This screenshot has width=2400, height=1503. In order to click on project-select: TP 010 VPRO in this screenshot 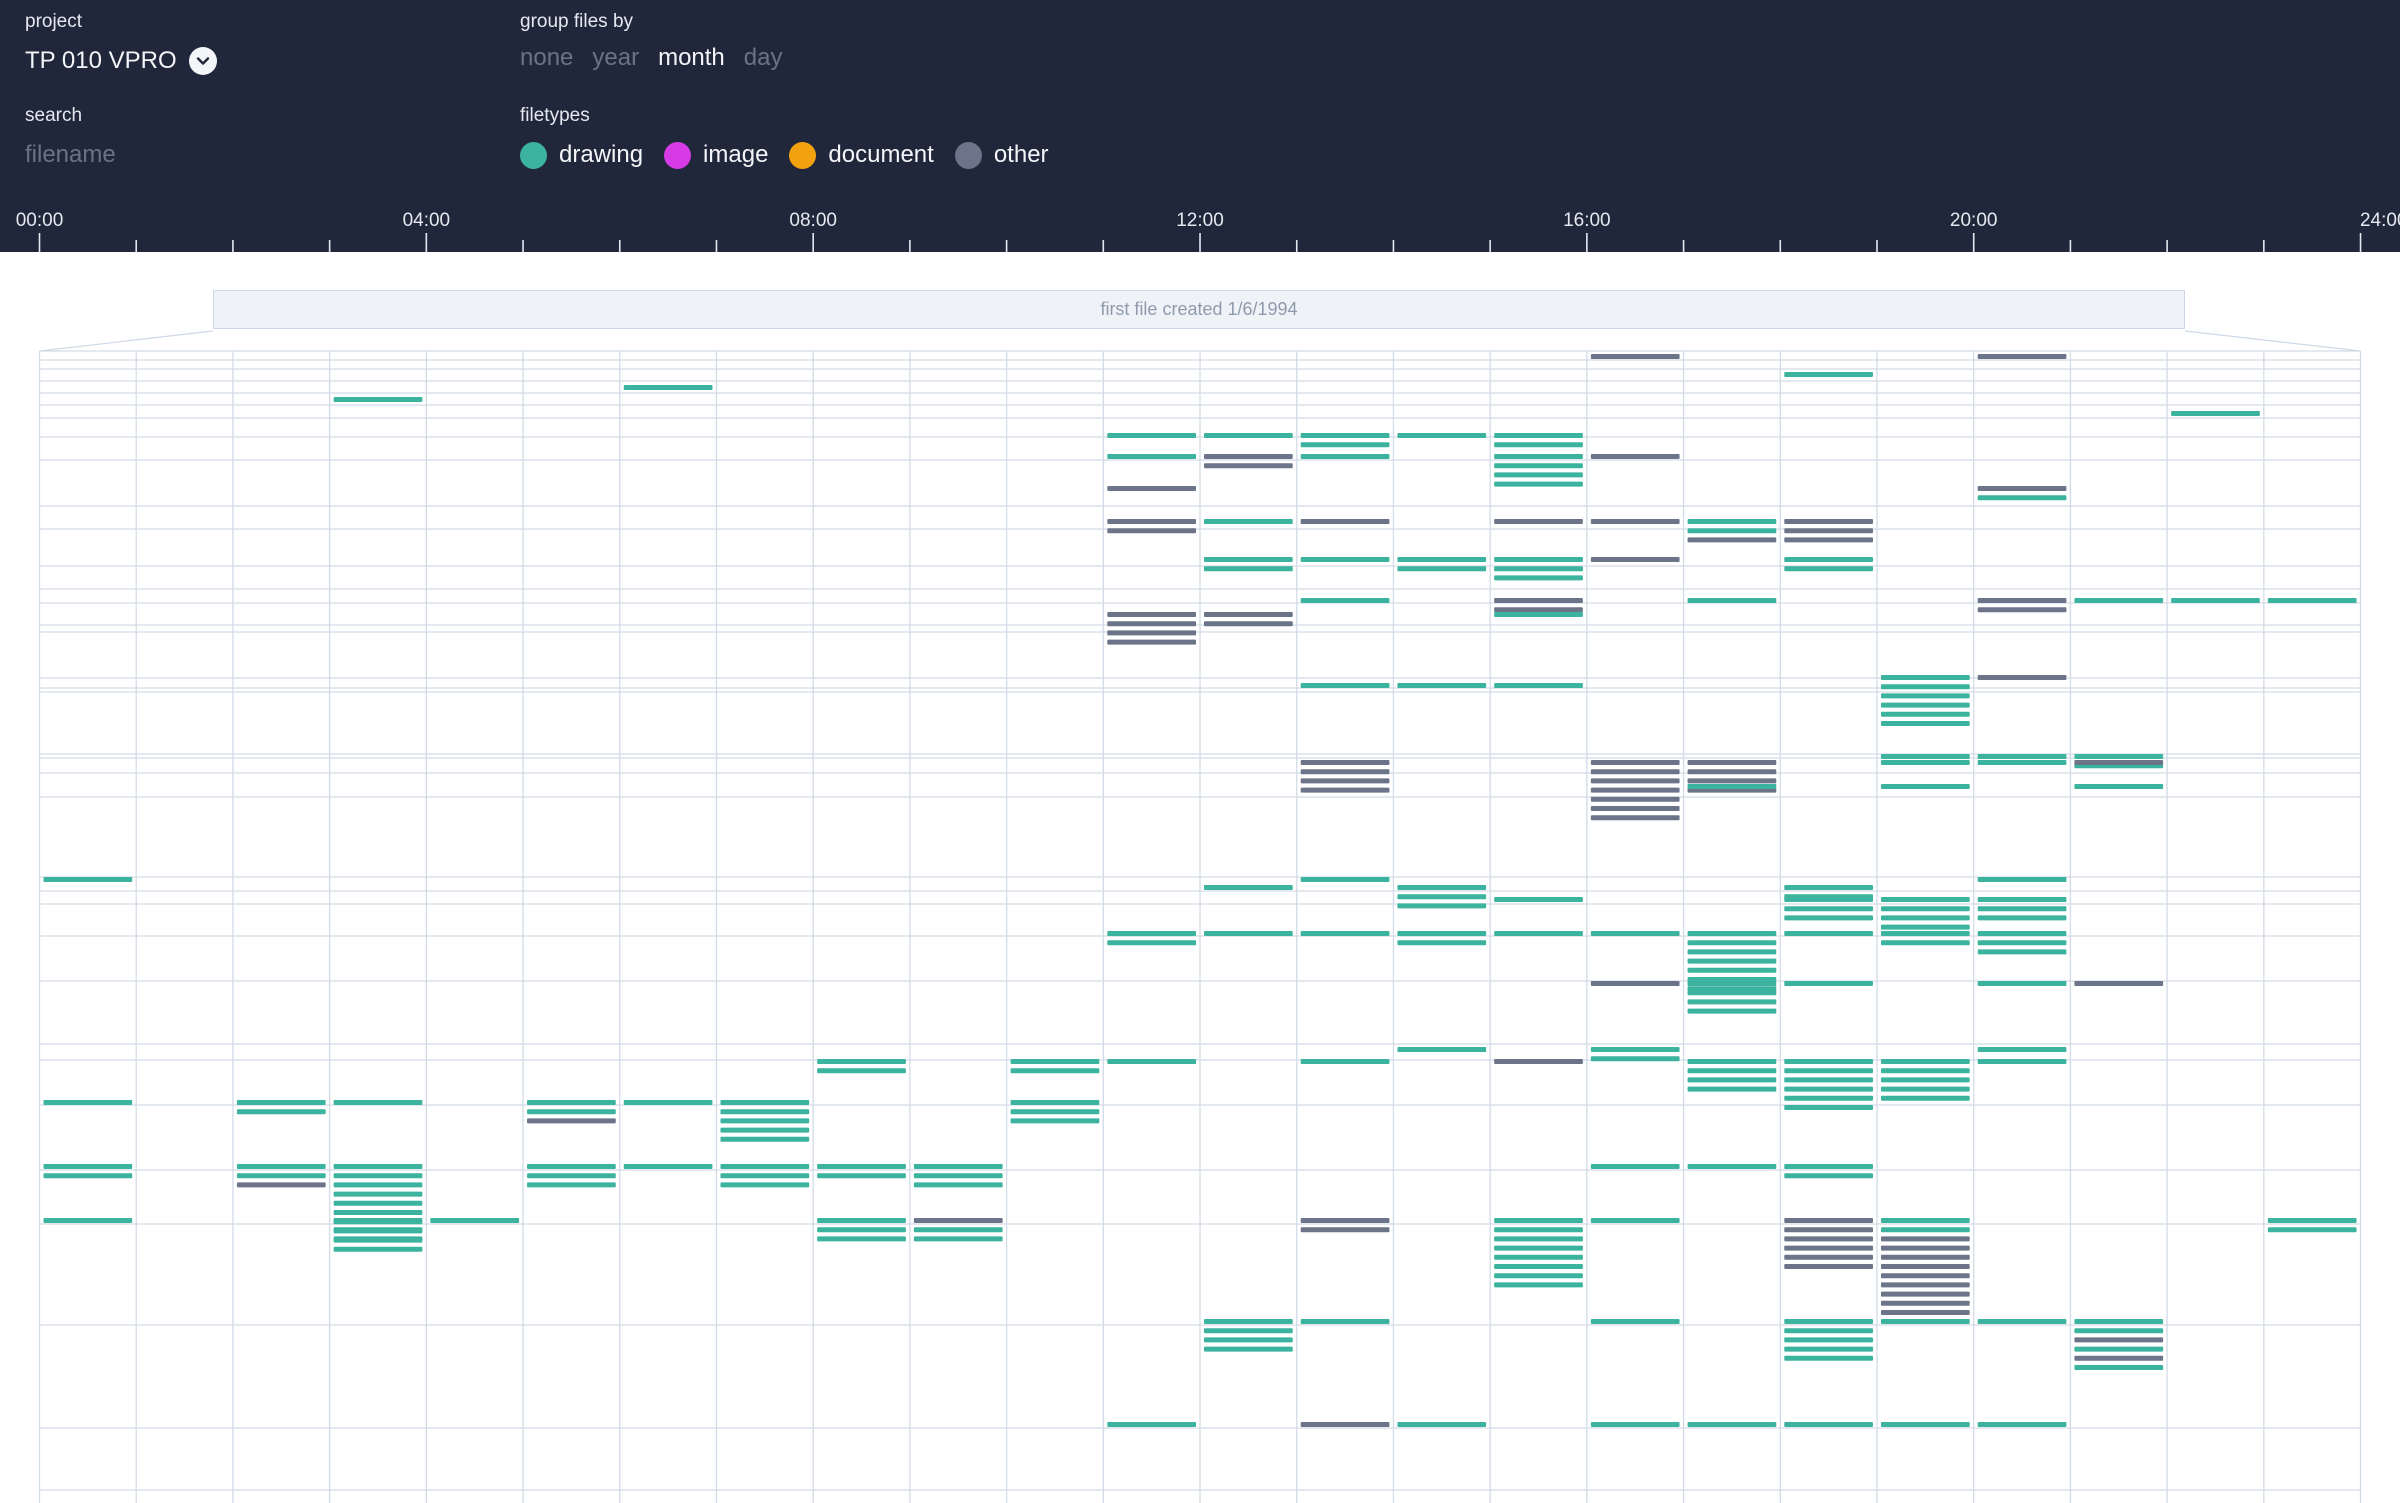, I will do `click(121, 61)`.